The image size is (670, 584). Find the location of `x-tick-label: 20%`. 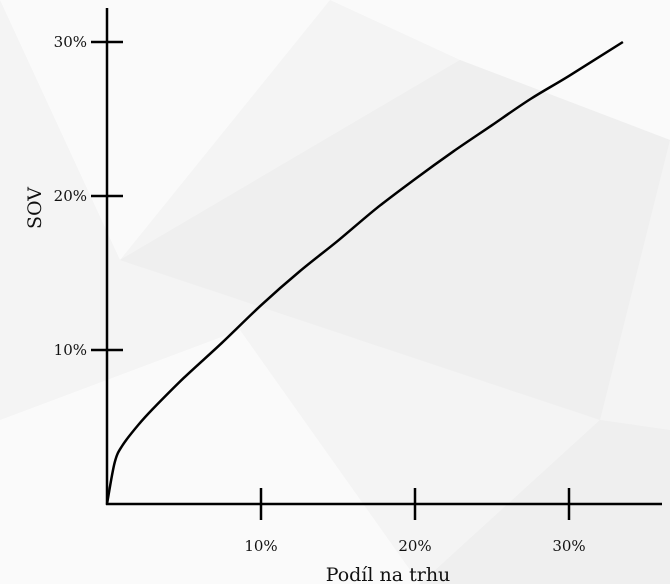

x-tick-label: 20% is located at coordinates (414, 546).